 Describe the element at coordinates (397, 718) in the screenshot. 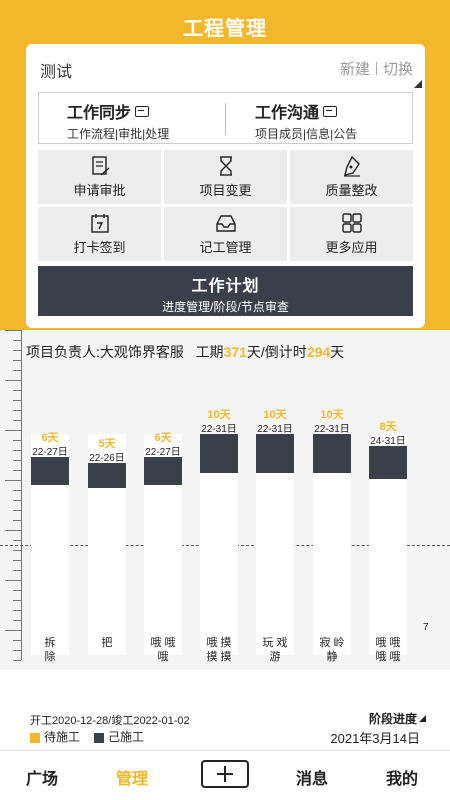

I see `stage-progress-button: 阶段进度` at that location.